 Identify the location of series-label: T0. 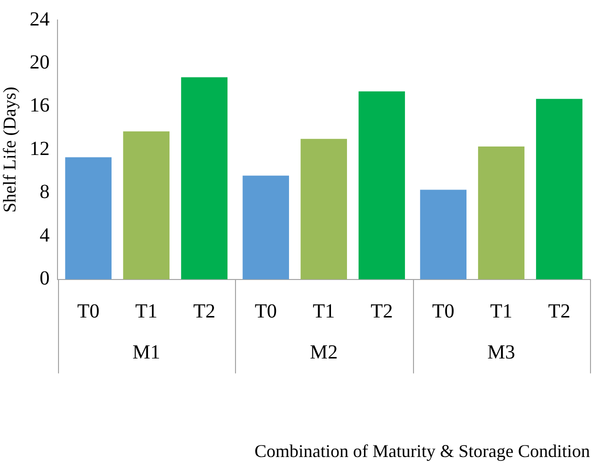
(88, 311).